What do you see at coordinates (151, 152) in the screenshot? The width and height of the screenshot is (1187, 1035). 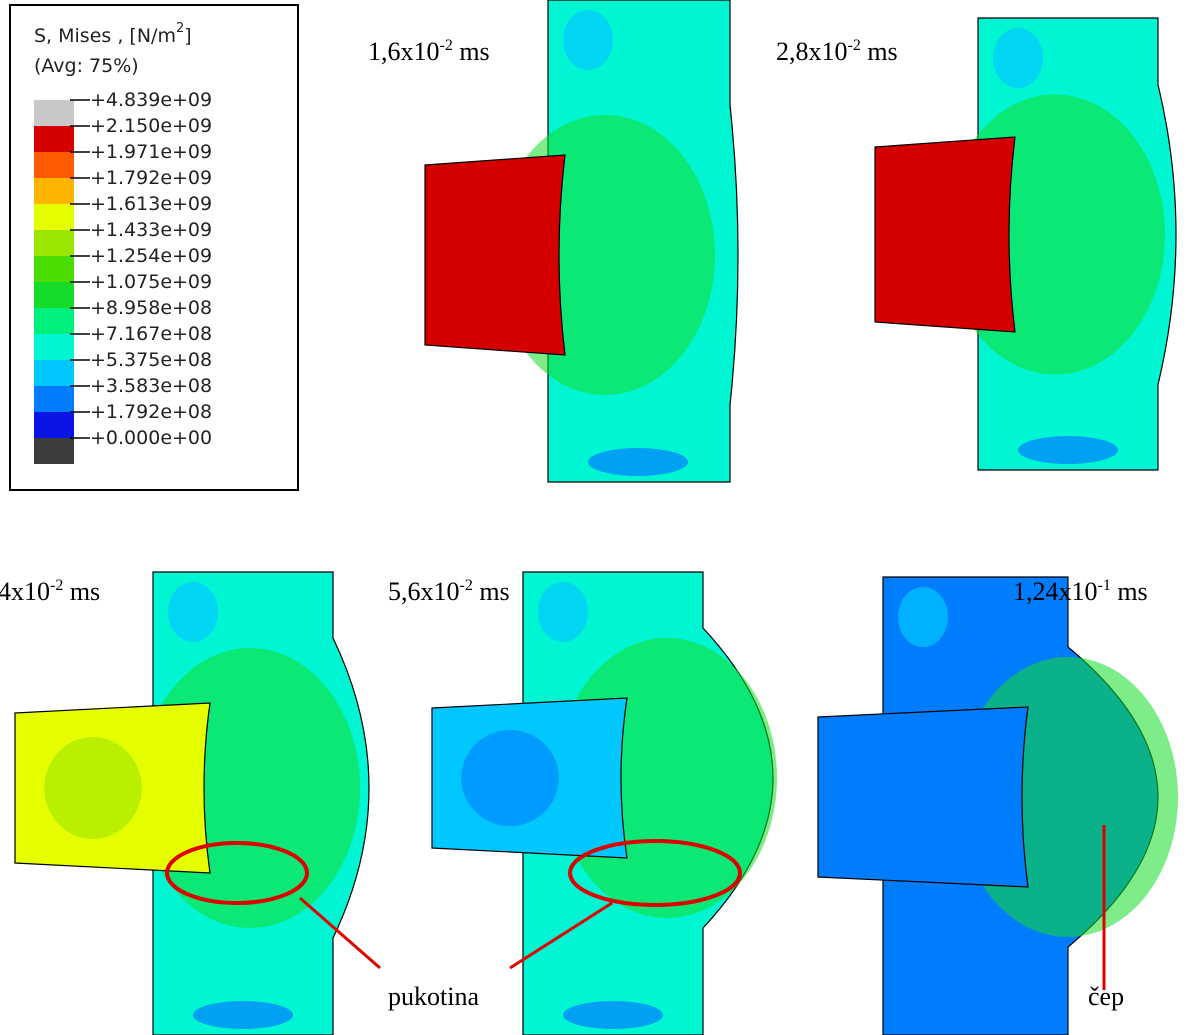 I see `legend-label: +1.971e+09` at bounding box center [151, 152].